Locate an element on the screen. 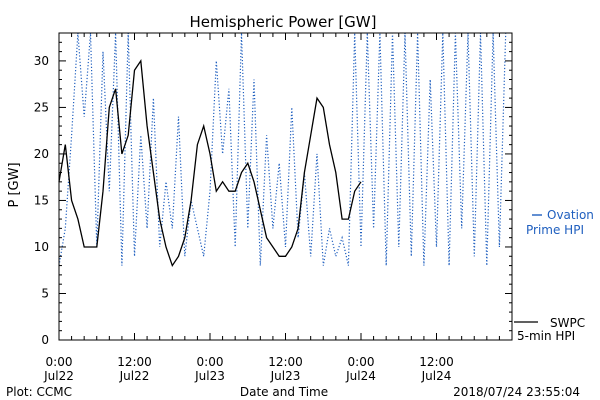 The height and width of the screenshot is (400, 600). chart-title: Hemispheric Power [GW] is located at coordinates (283, 22).